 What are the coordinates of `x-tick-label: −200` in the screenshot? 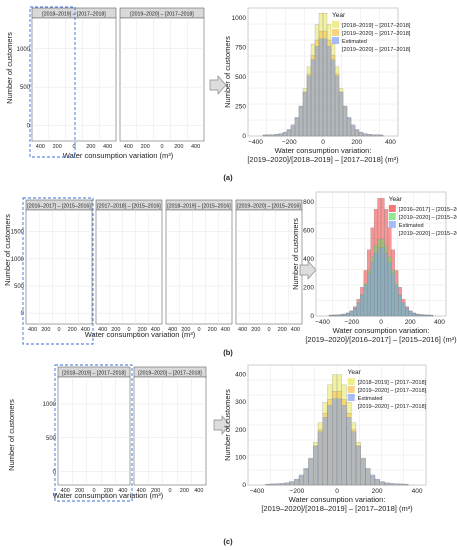 It's located at (297, 491).